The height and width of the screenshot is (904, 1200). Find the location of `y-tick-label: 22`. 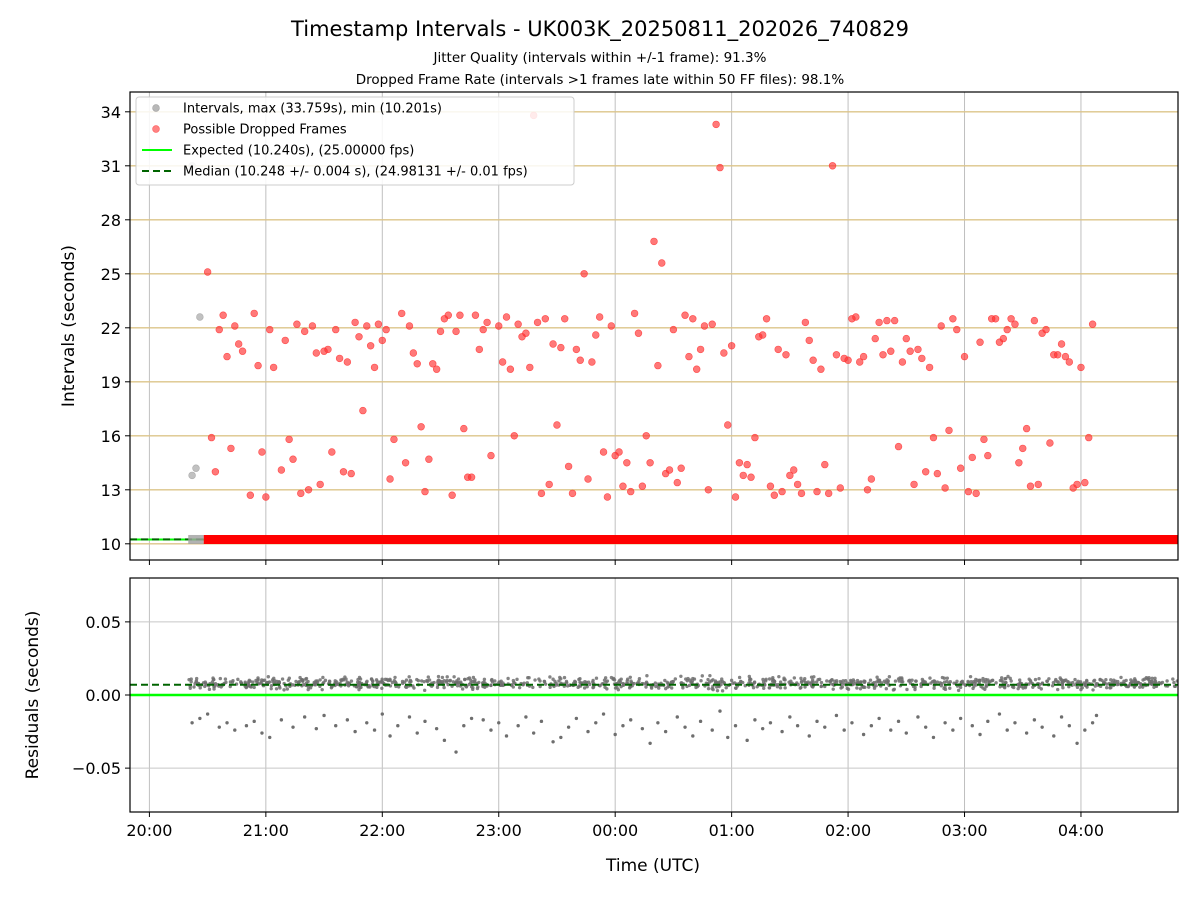

y-tick-label: 22 is located at coordinates (111, 328).